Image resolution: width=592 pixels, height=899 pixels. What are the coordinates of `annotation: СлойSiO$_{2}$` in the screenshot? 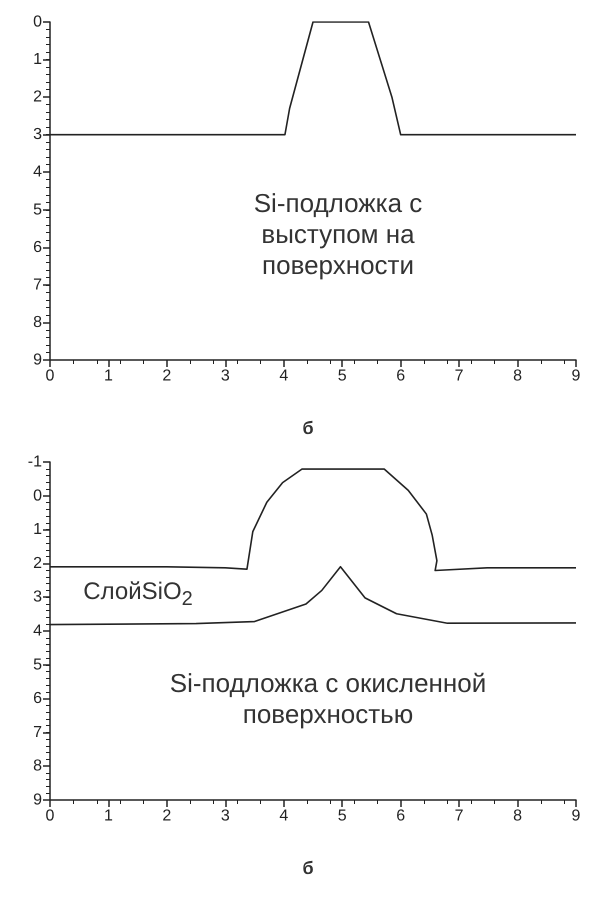 It's located at (138, 594).